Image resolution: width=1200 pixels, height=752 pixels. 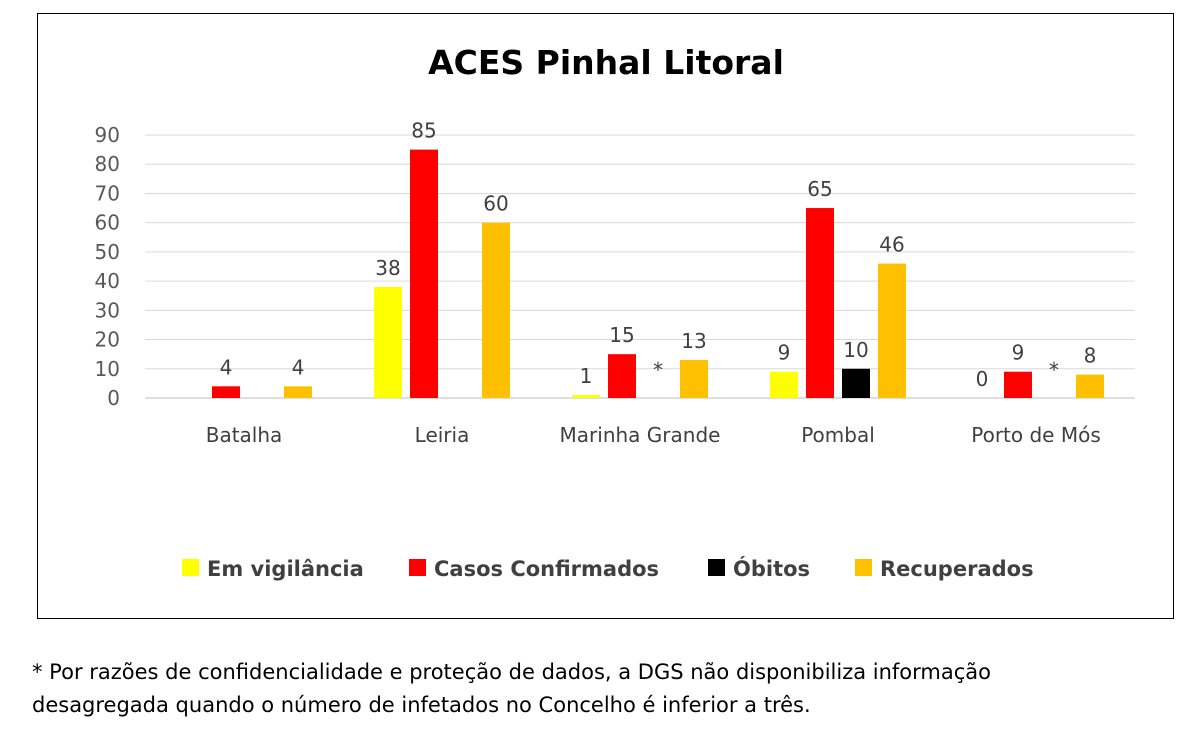 What do you see at coordinates (107, 193) in the screenshot?
I see `y-tick-label: 70` at bounding box center [107, 193].